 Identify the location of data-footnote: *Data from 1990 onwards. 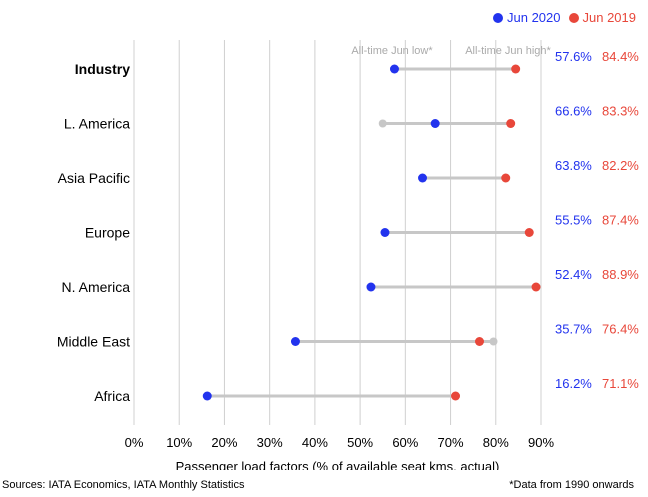
(571, 485).